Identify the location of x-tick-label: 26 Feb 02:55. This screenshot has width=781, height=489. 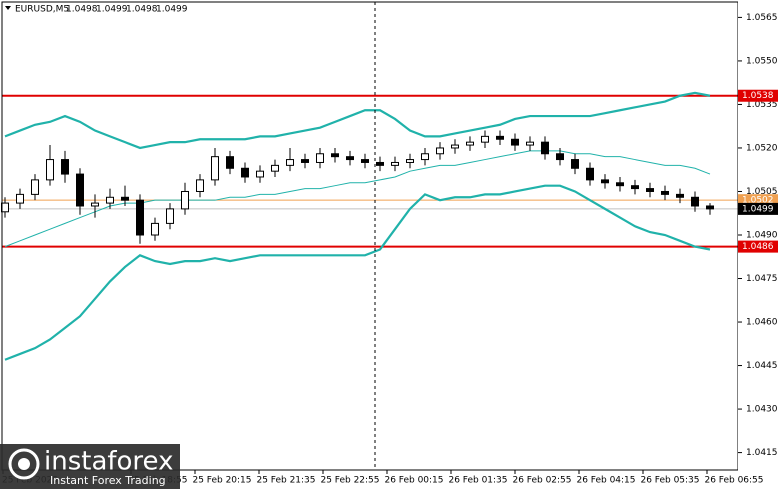
(541, 481).